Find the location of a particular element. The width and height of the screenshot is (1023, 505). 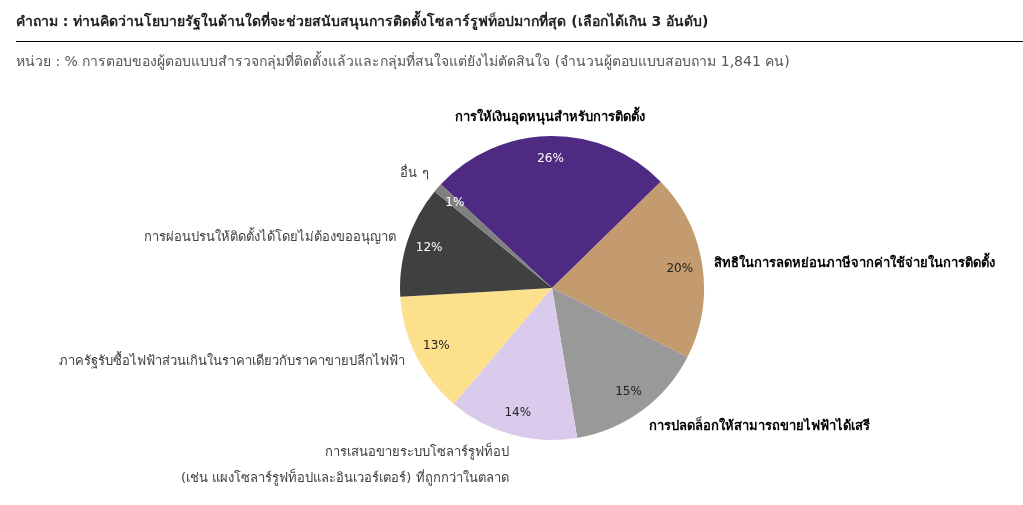

slice-label: การผ่อนปรนให้ติดตั้งได้โดยไม่ต้องขออนุญาต is located at coordinates (270, 235).